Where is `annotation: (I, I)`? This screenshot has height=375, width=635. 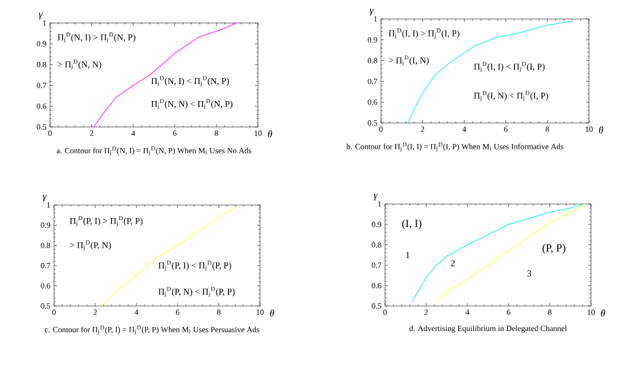
annotation: (I, I) is located at coordinates (412, 224).